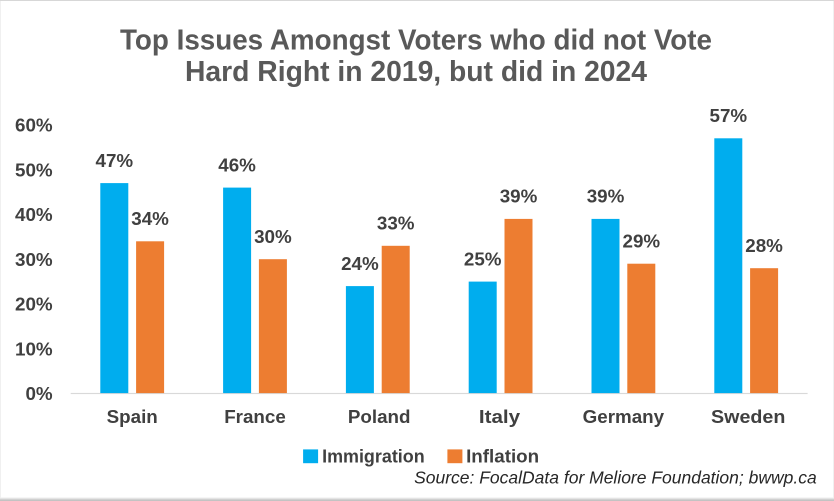 This screenshot has height=501, width=834. Describe the element at coordinates (373, 455) in the screenshot. I see `svg-text: Immigration` at that location.